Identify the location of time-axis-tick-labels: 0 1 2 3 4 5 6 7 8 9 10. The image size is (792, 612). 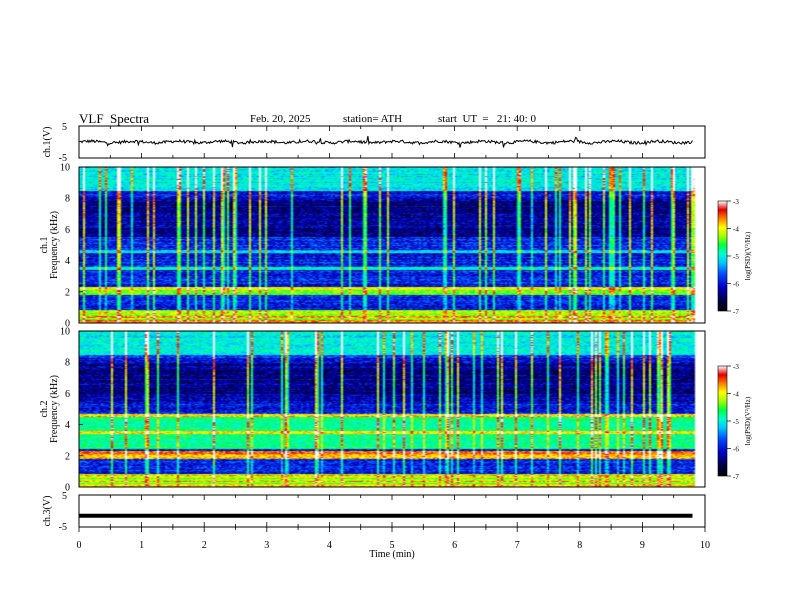
(394, 545).